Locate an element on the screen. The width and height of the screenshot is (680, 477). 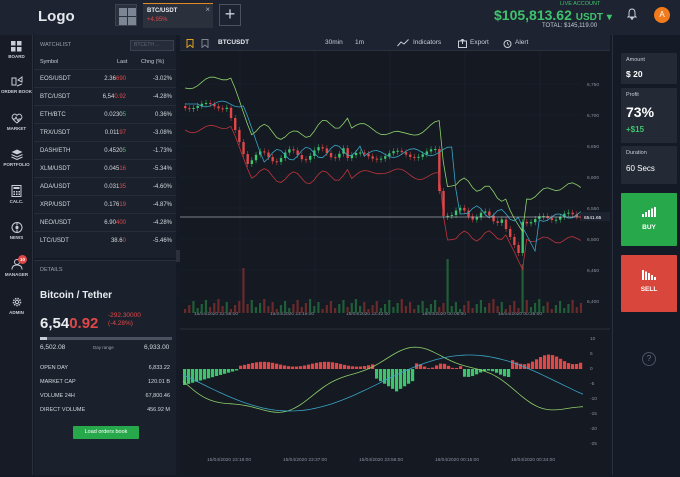
bookmark-outline-icon is located at coordinates (205, 43).